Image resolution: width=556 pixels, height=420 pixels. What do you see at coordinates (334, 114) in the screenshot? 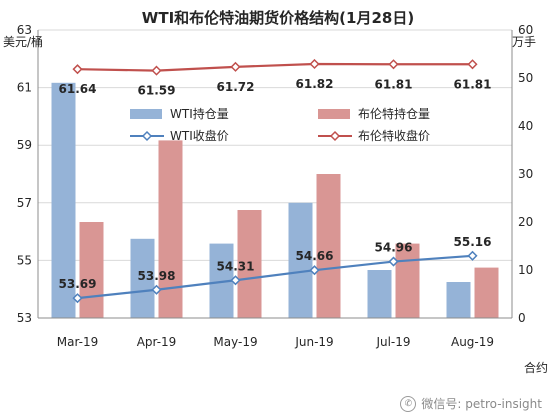
I see `legend-brent-open-interest-swatch` at bounding box center [334, 114].